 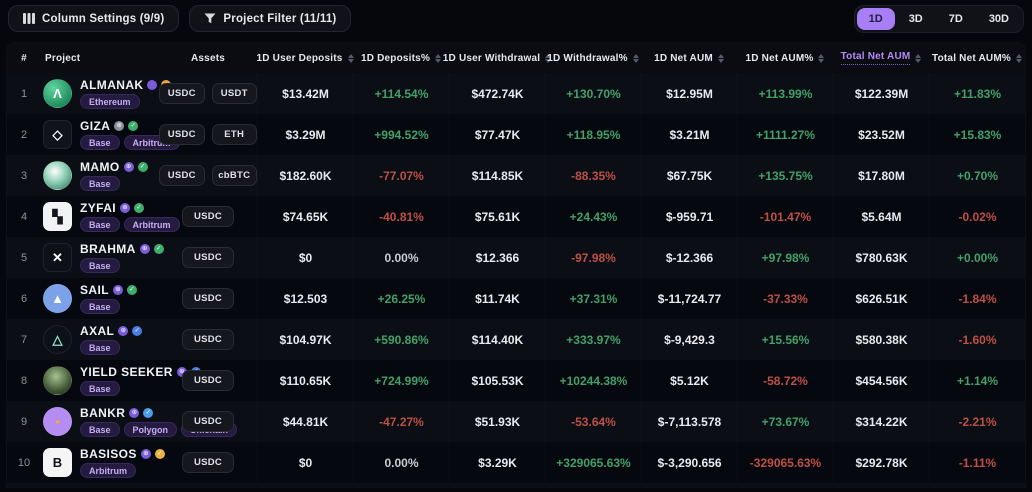 What do you see at coordinates (119, 101) in the screenshot?
I see `chain-chips: Ethereum` at bounding box center [119, 101].